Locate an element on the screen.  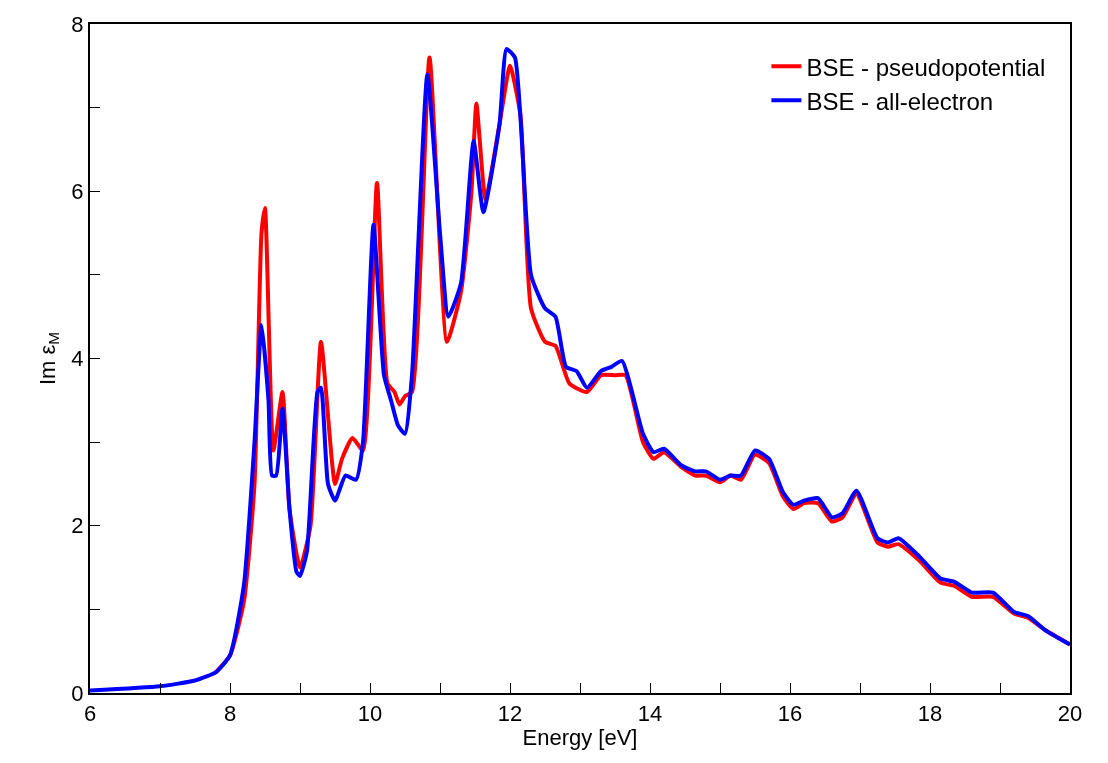
legend-label: BSE - pseudopotential is located at coordinates (926, 67).